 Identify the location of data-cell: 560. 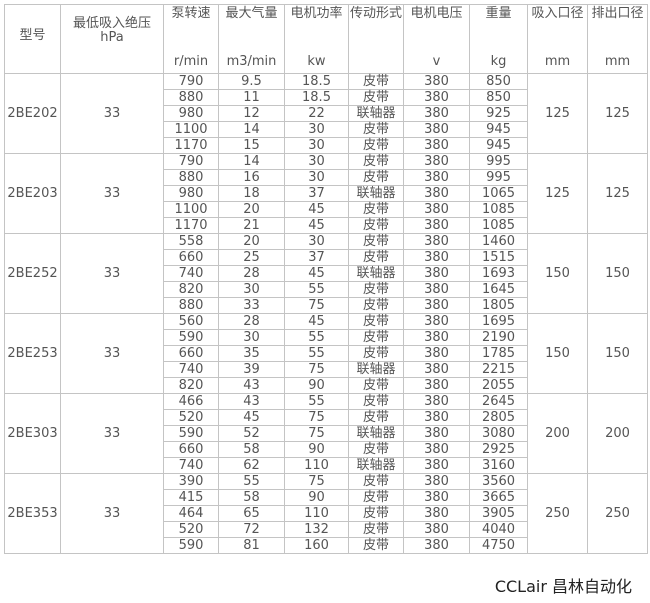
(191, 321).